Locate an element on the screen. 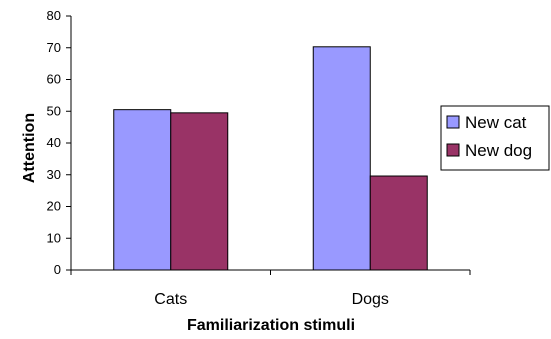 This screenshot has height=339, width=551. y-tick-label: 30 is located at coordinates (54, 174).